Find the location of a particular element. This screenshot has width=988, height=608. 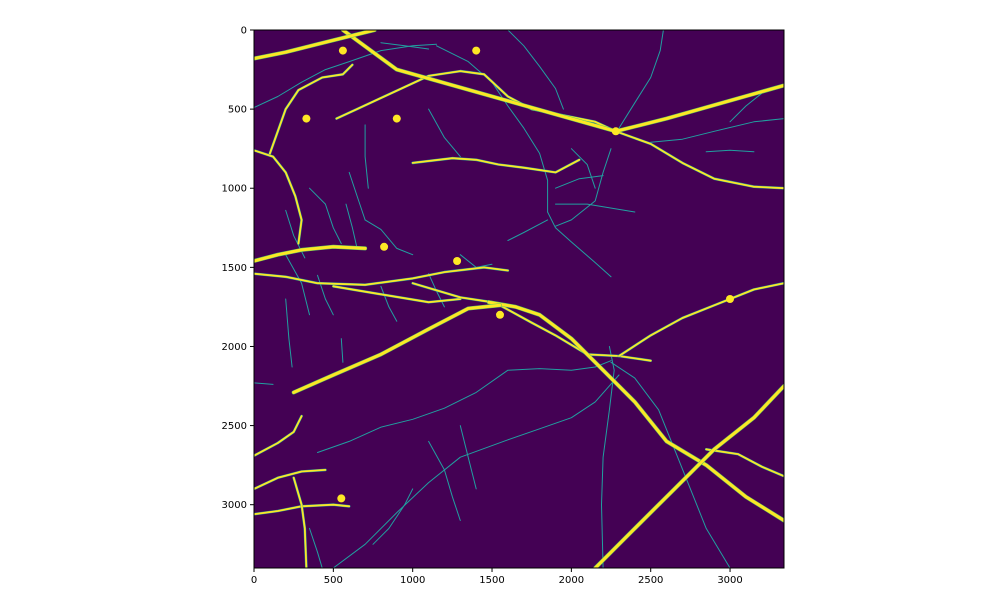

x-tick-label: 2500 is located at coordinates (650, 580).